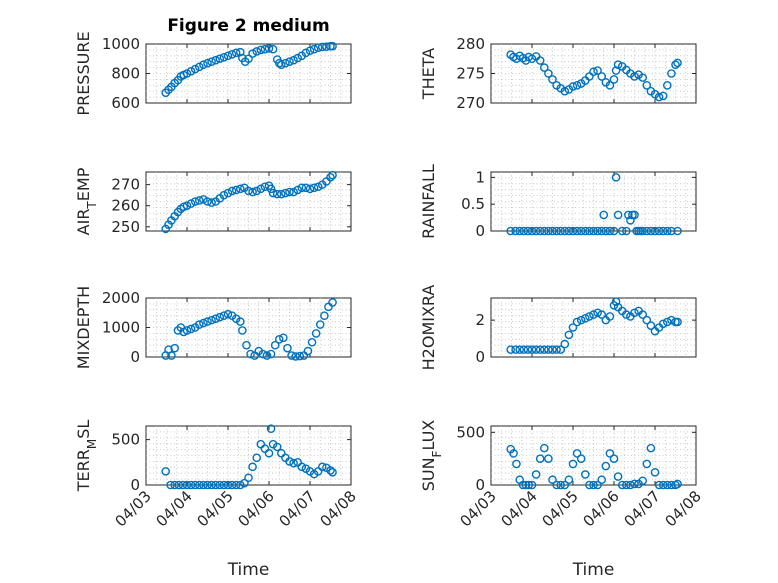  What do you see at coordinates (480, 357) in the screenshot?
I see `axes-6-ytick-label: 0` at bounding box center [480, 357].